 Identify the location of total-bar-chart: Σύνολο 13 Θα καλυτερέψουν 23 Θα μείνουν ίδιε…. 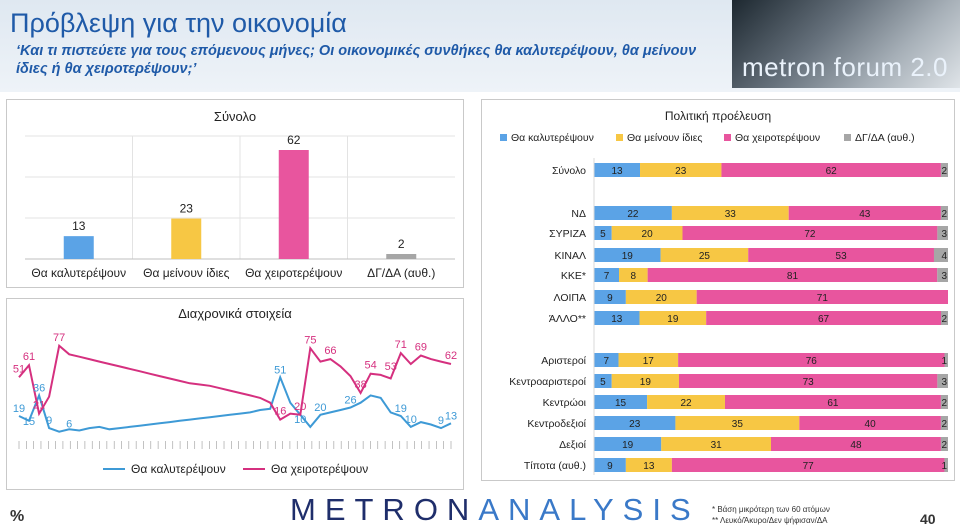
(240, 194).